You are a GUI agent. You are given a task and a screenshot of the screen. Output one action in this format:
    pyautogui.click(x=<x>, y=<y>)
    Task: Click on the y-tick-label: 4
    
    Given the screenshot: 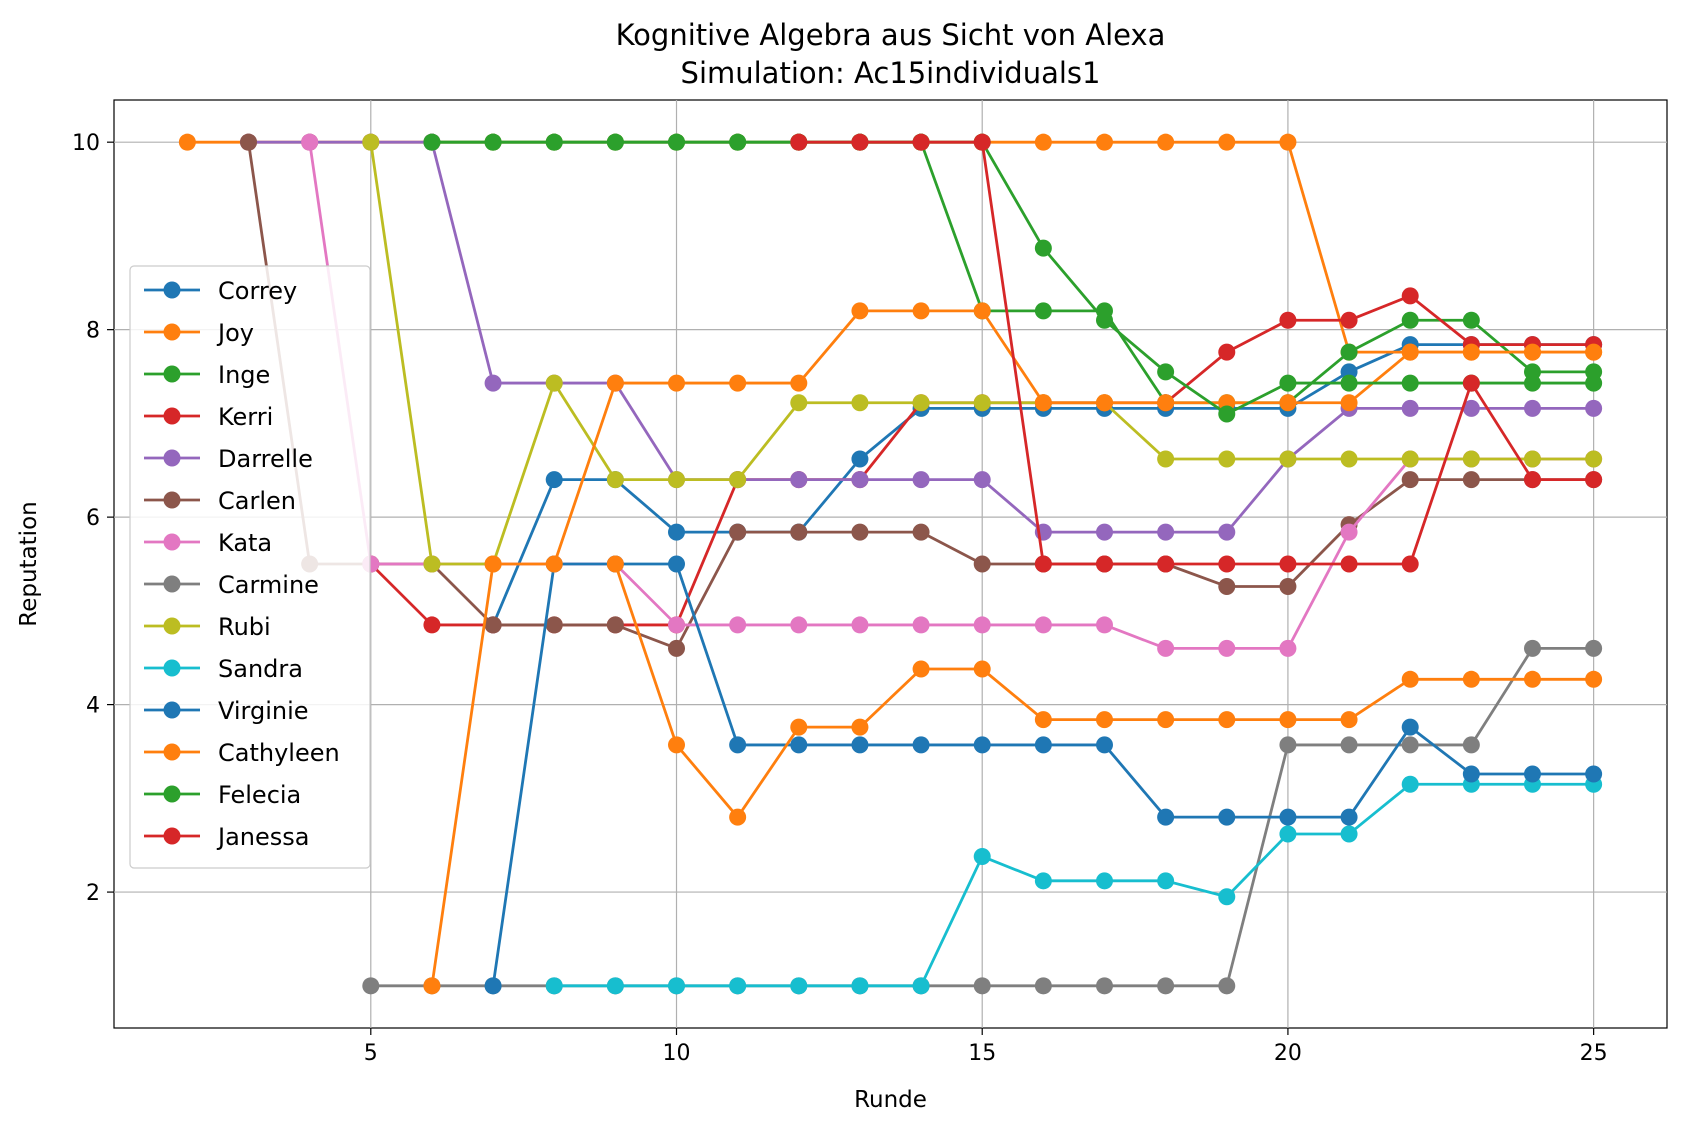 What is the action you would take?
    pyautogui.click(x=93, y=706)
    